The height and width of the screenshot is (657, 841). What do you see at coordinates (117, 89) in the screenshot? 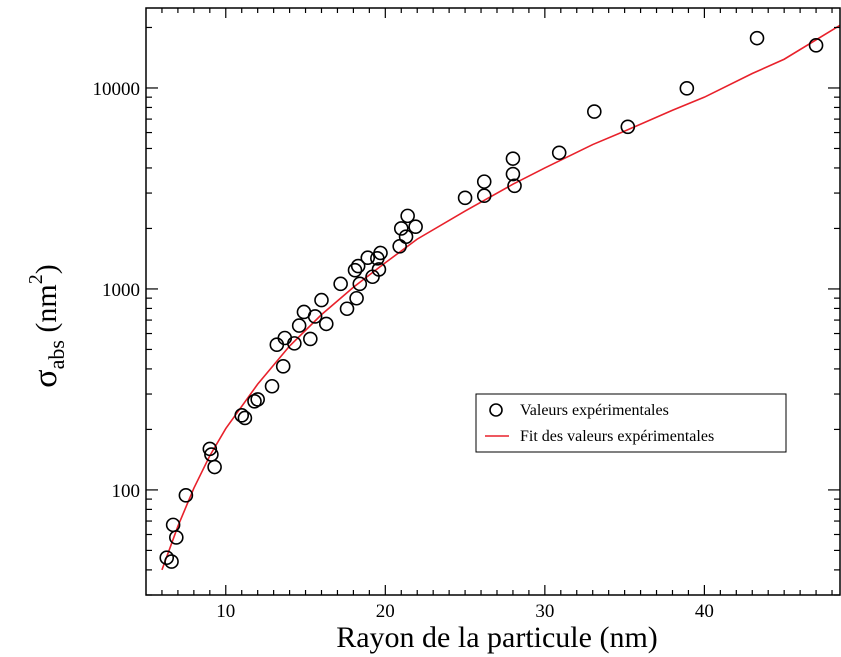
I see `y-tick-label: 10000` at bounding box center [117, 89].